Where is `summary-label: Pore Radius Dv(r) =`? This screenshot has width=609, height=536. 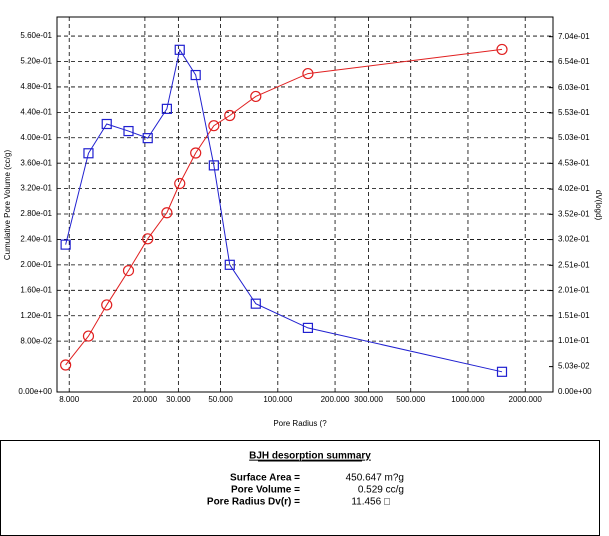
summary-label: Pore Radius Dv(r) = is located at coordinates (253, 502).